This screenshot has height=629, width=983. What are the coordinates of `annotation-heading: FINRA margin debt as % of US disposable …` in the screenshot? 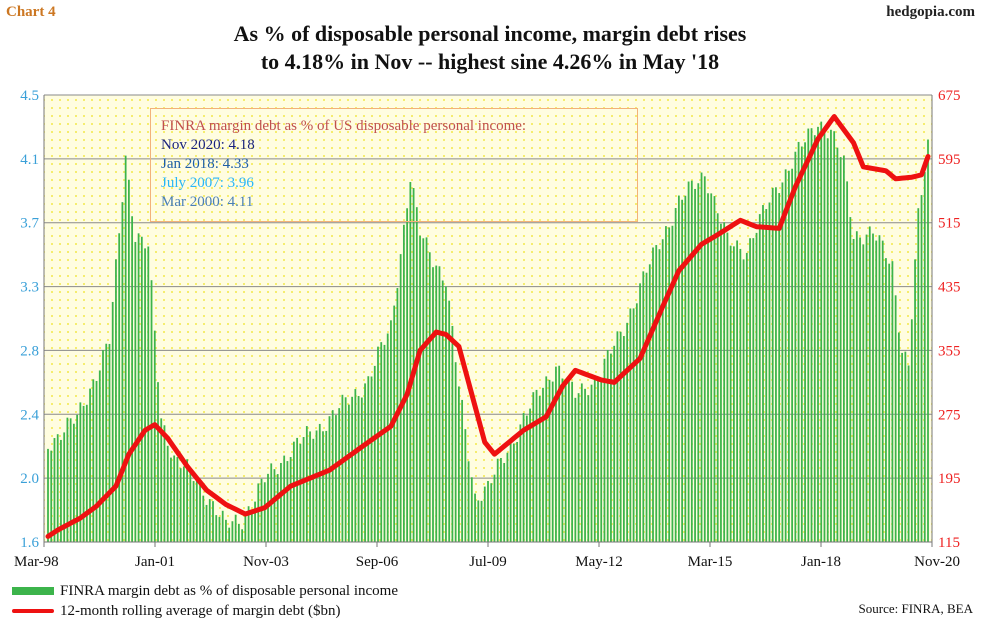 It's located at (344, 126).